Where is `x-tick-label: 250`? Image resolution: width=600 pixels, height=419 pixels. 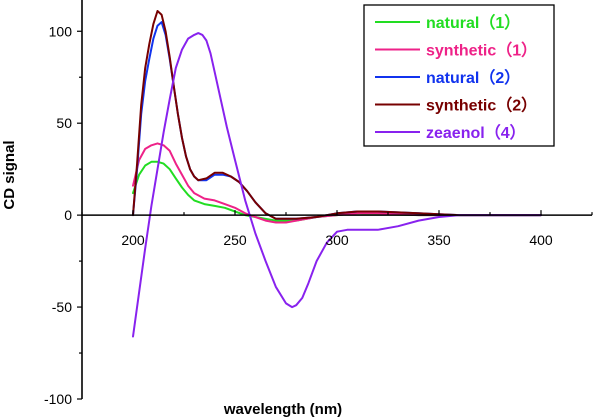 x-tick-label: 250 is located at coordinates (235, 240).